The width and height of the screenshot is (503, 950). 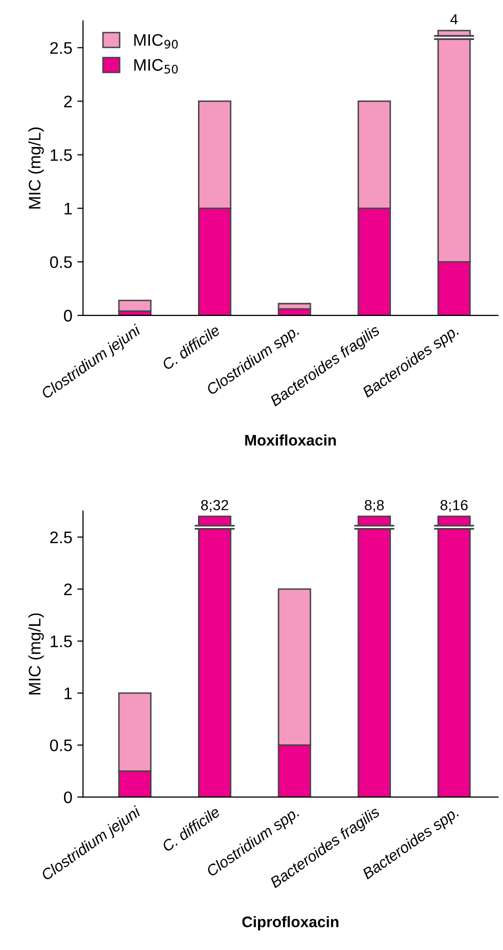 What do you see at coordinates (214, 506) in the screenshot?
I see `total-label: 8;32` at bounding box center [214, 506].